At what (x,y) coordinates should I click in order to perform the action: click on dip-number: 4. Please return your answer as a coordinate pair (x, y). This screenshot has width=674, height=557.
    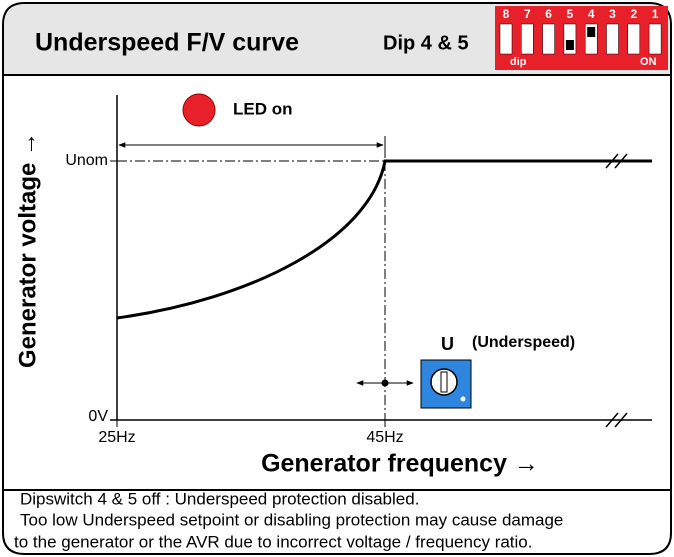
    Looking at the image, I should click on (591, 14).